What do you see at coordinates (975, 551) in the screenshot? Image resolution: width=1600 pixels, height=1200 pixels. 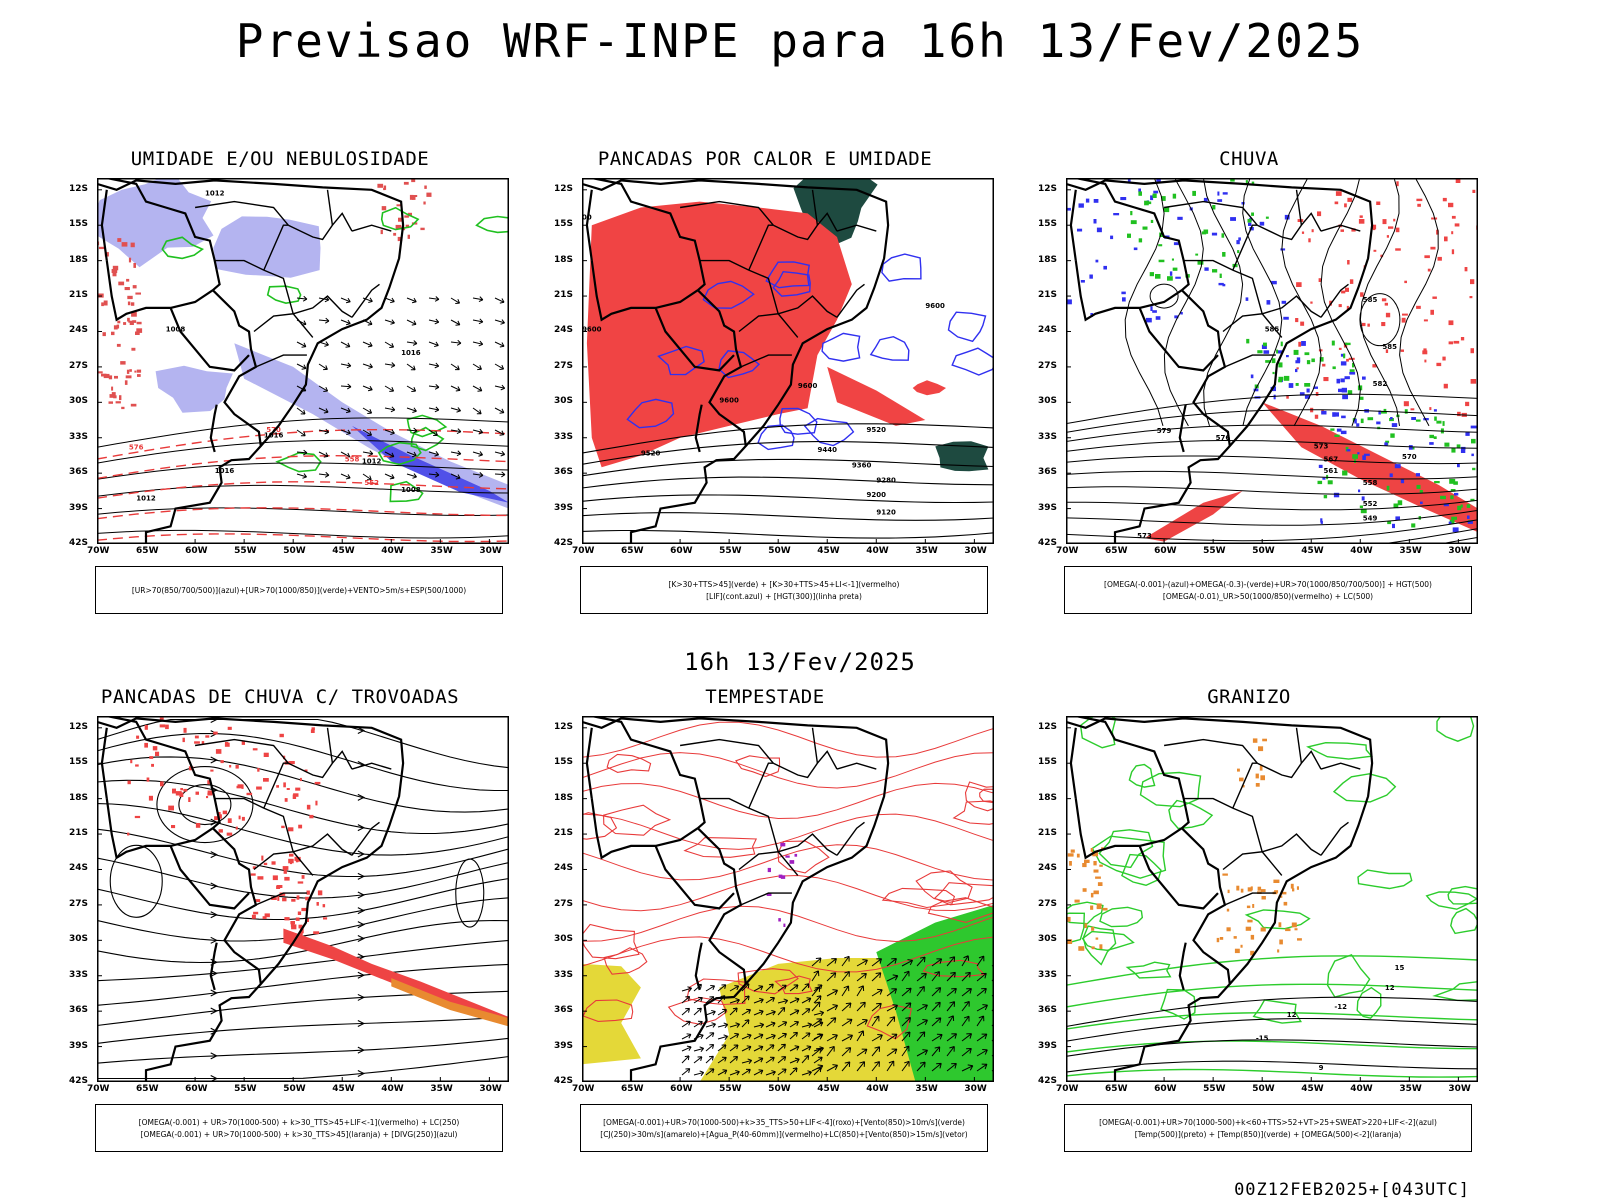 I see `lon-tick-label: 30W` at bounding box center [975, 551].